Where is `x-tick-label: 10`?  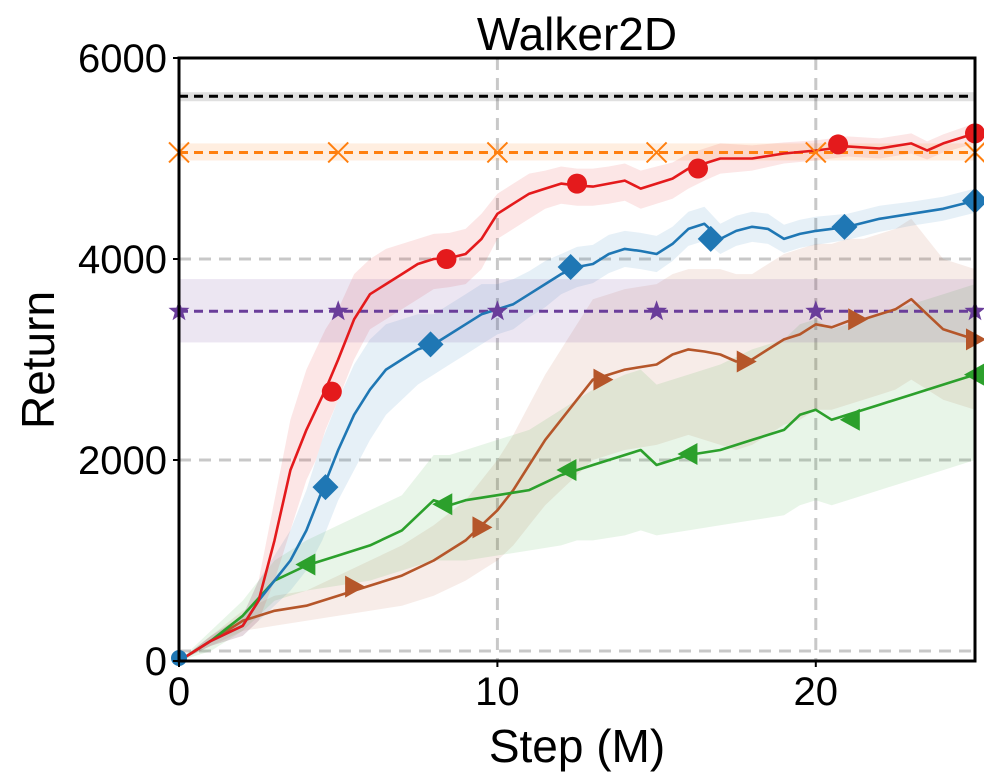
x-tick-label: 10 is located at coordinates (497, 692).